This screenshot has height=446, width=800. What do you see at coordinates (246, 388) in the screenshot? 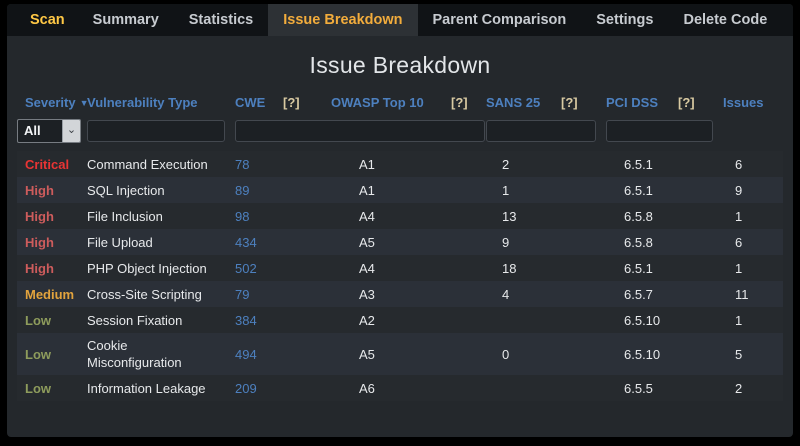
I see `cwe-link: 209` at bounding box center [246, 388].